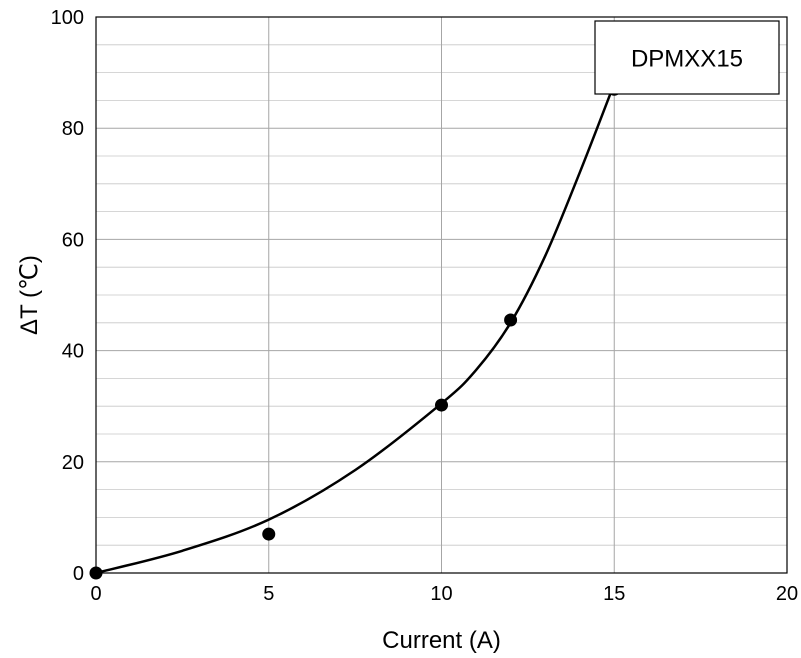  What do you see at coordinates (441, 640) in the screenshot?
I see `x-axis-label: Current (A)` at bounding box center [441, 640].